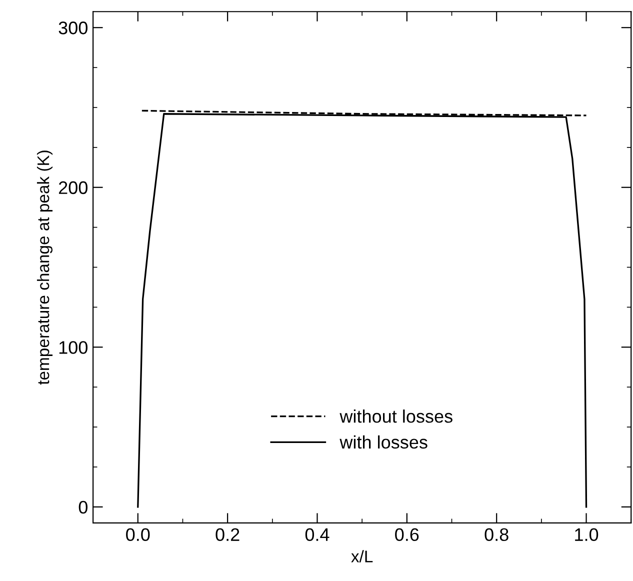 This screenshot has width=633, height=581. What do you see at coordinates (384, 442) in the screenshot?
I see `legend-label: with losses` at bounding box center [384, 442].